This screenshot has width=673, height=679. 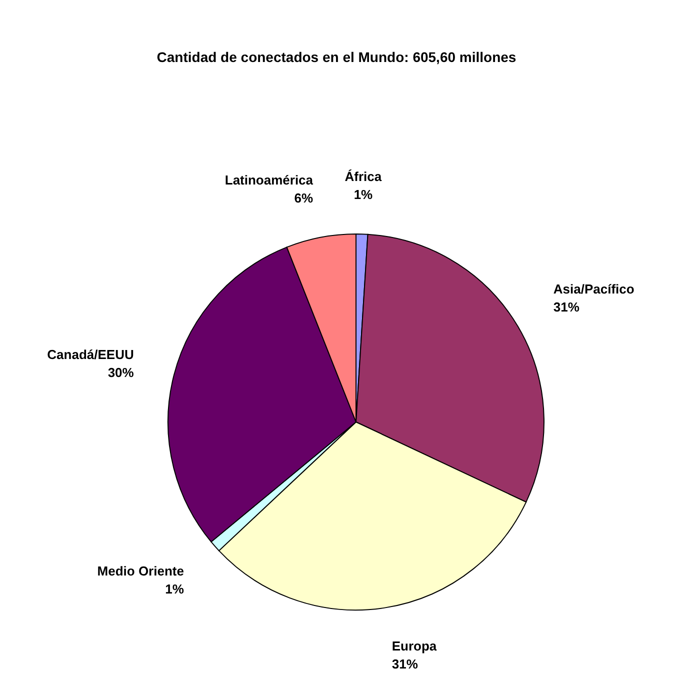 What do you see at coordinates (304, 198) in the screenshot?
I see `data-label: 6%` at bounding box center [304, 198].